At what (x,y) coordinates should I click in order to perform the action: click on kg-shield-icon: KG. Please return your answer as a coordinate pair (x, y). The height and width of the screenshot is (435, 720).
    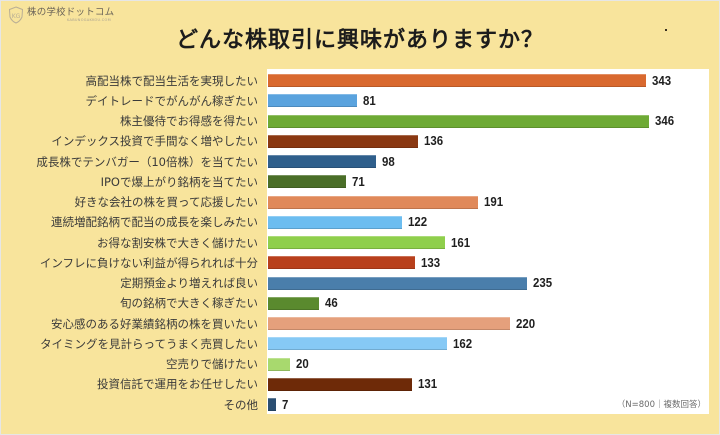
    Looking at the image, I should click on (16, 15).